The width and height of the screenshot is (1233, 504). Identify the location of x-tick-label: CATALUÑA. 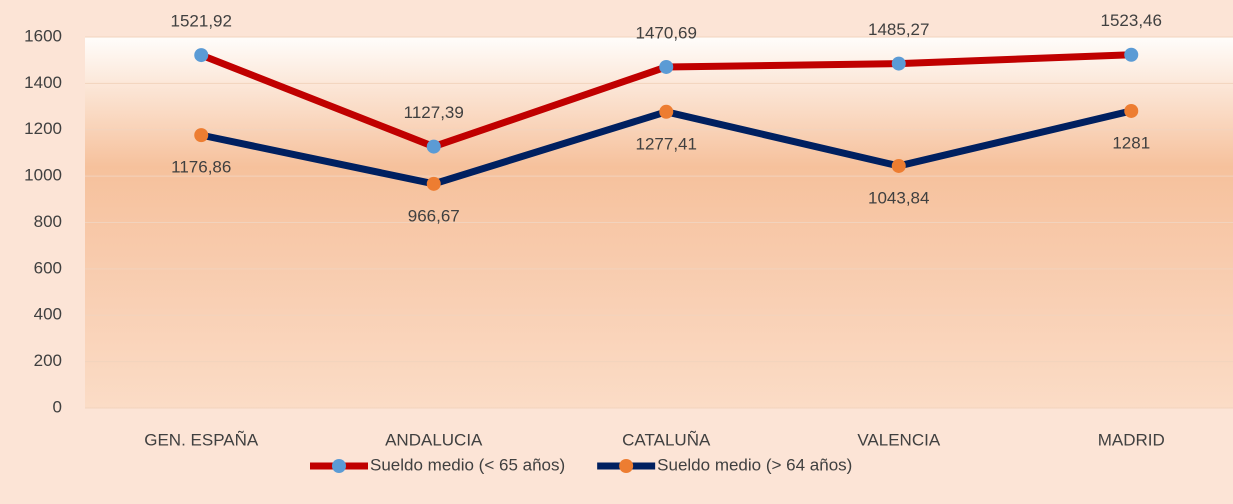
(666, 439).